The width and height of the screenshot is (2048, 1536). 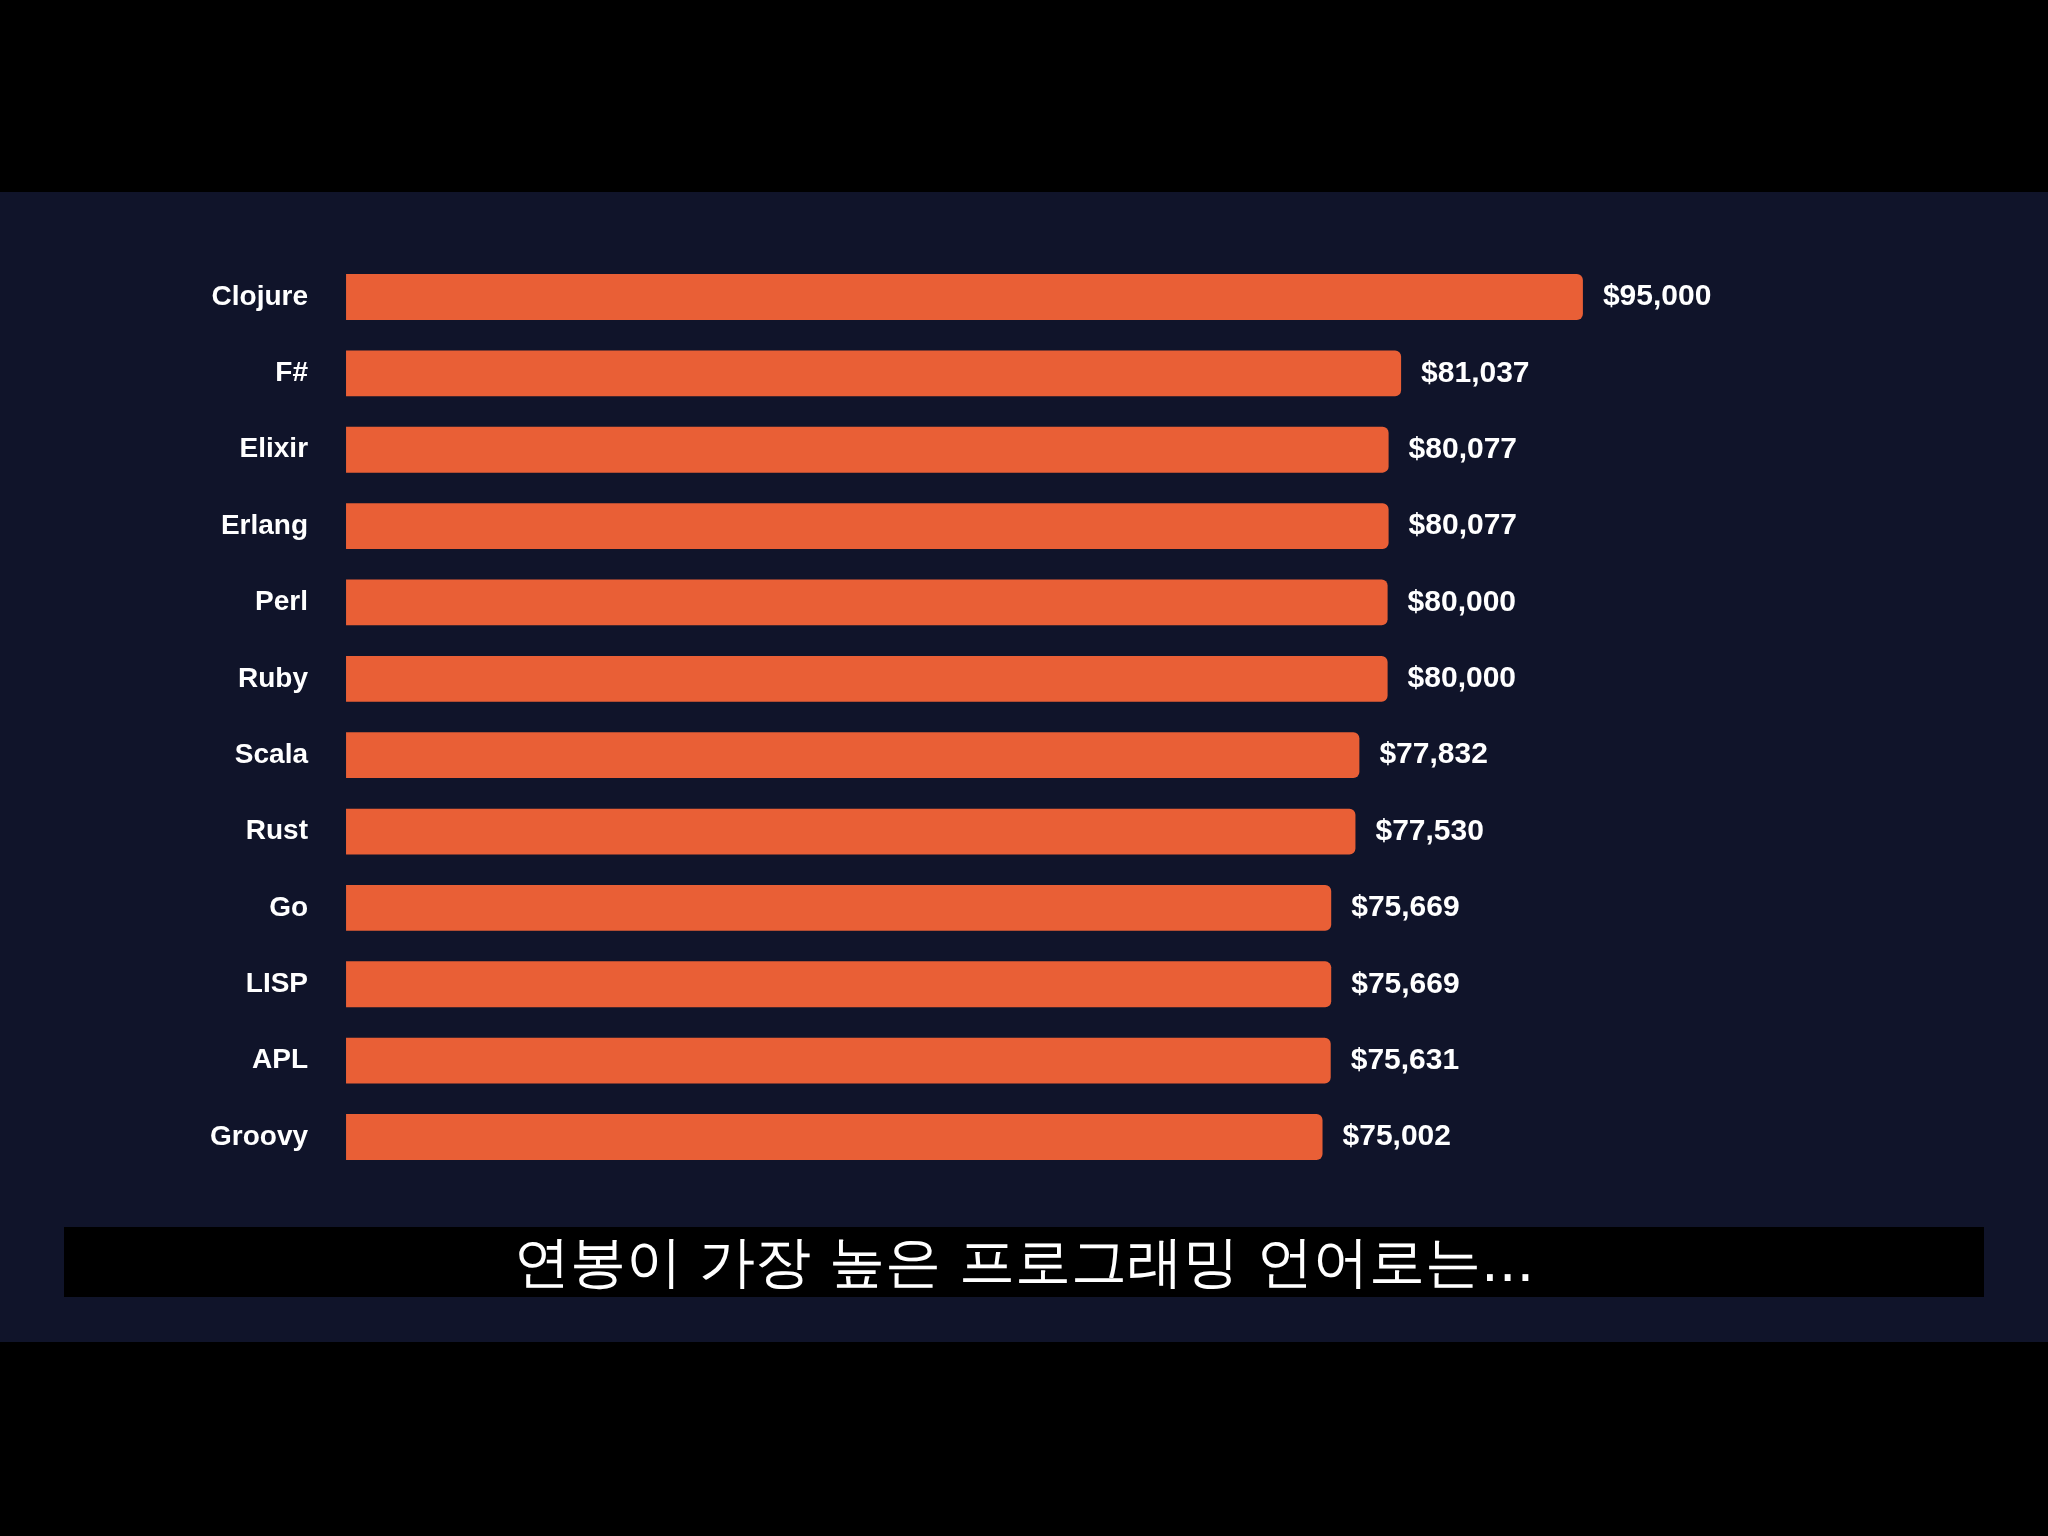 I want to click on data-label: $75,002, so click(x=1396, y=1135).